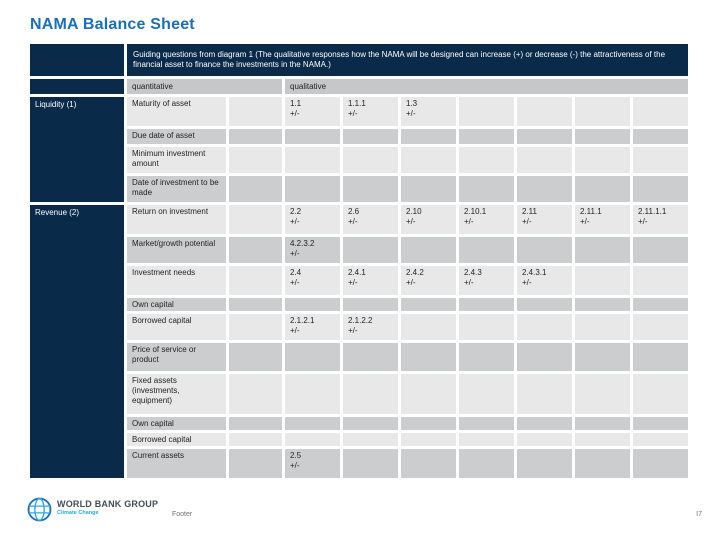 The height and width of the screenshot is (540, 720). I want to click on value-number: 2.4.1, so click(357, 272).